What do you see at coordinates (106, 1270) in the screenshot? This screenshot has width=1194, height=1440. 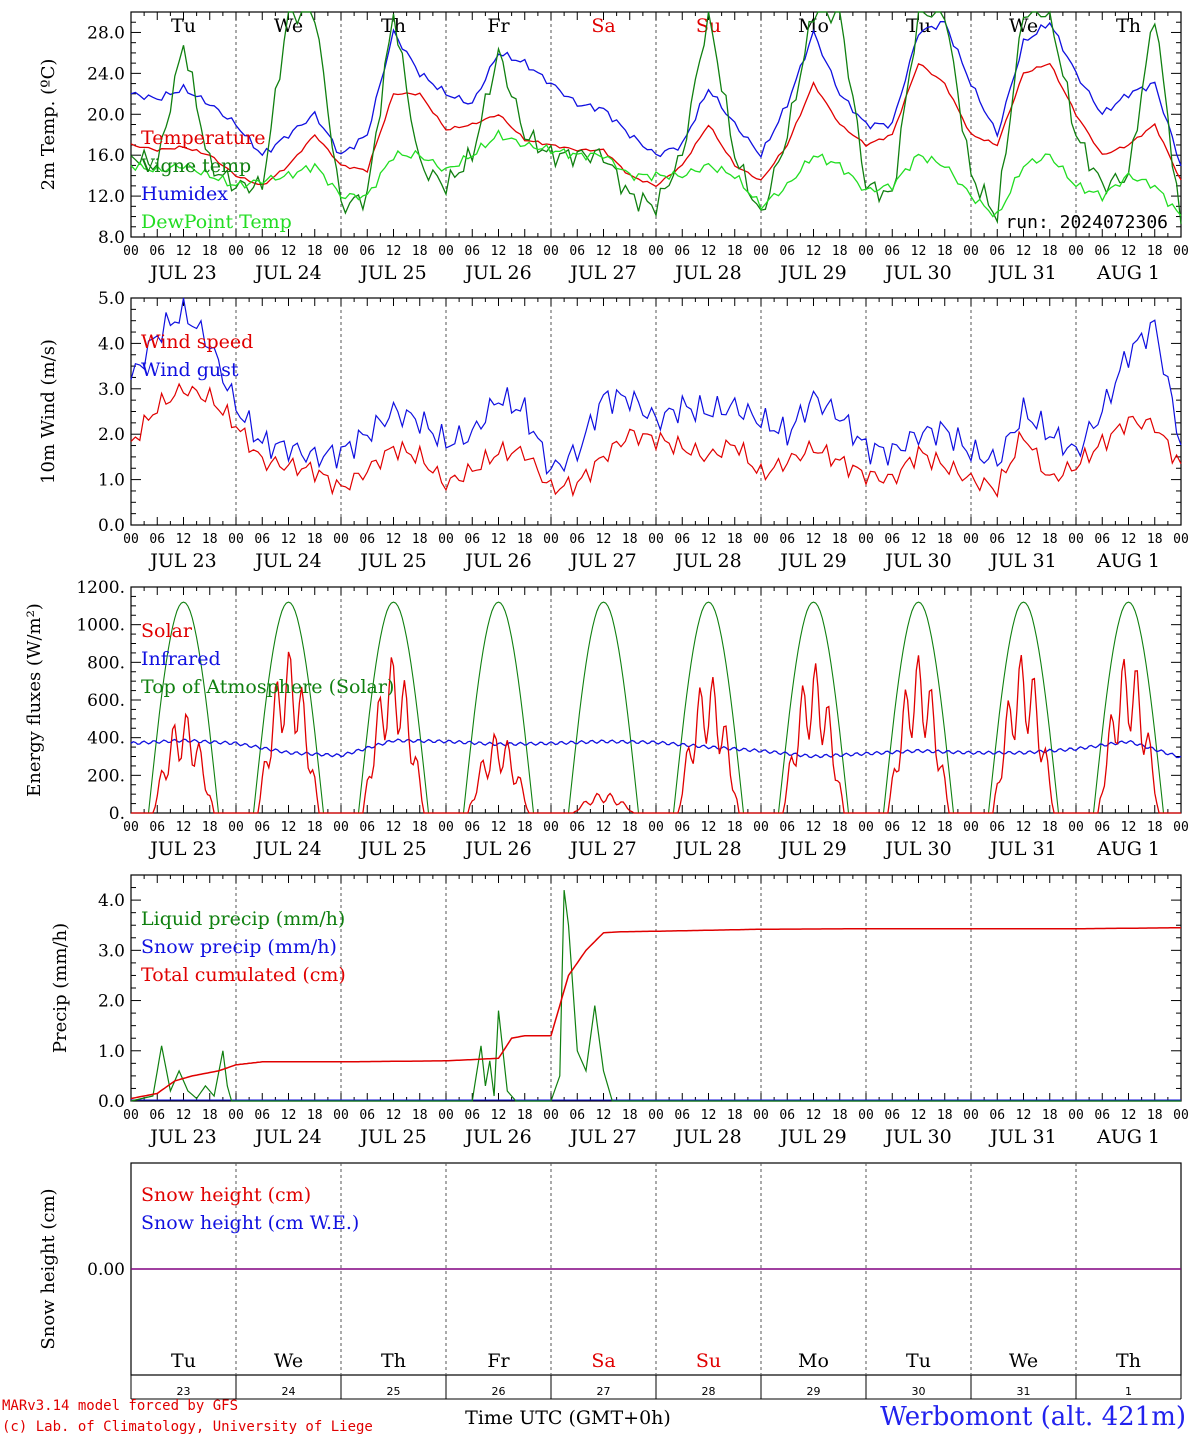 I see `y-tick-label: 0.00` at bounding box center [106, 1270].